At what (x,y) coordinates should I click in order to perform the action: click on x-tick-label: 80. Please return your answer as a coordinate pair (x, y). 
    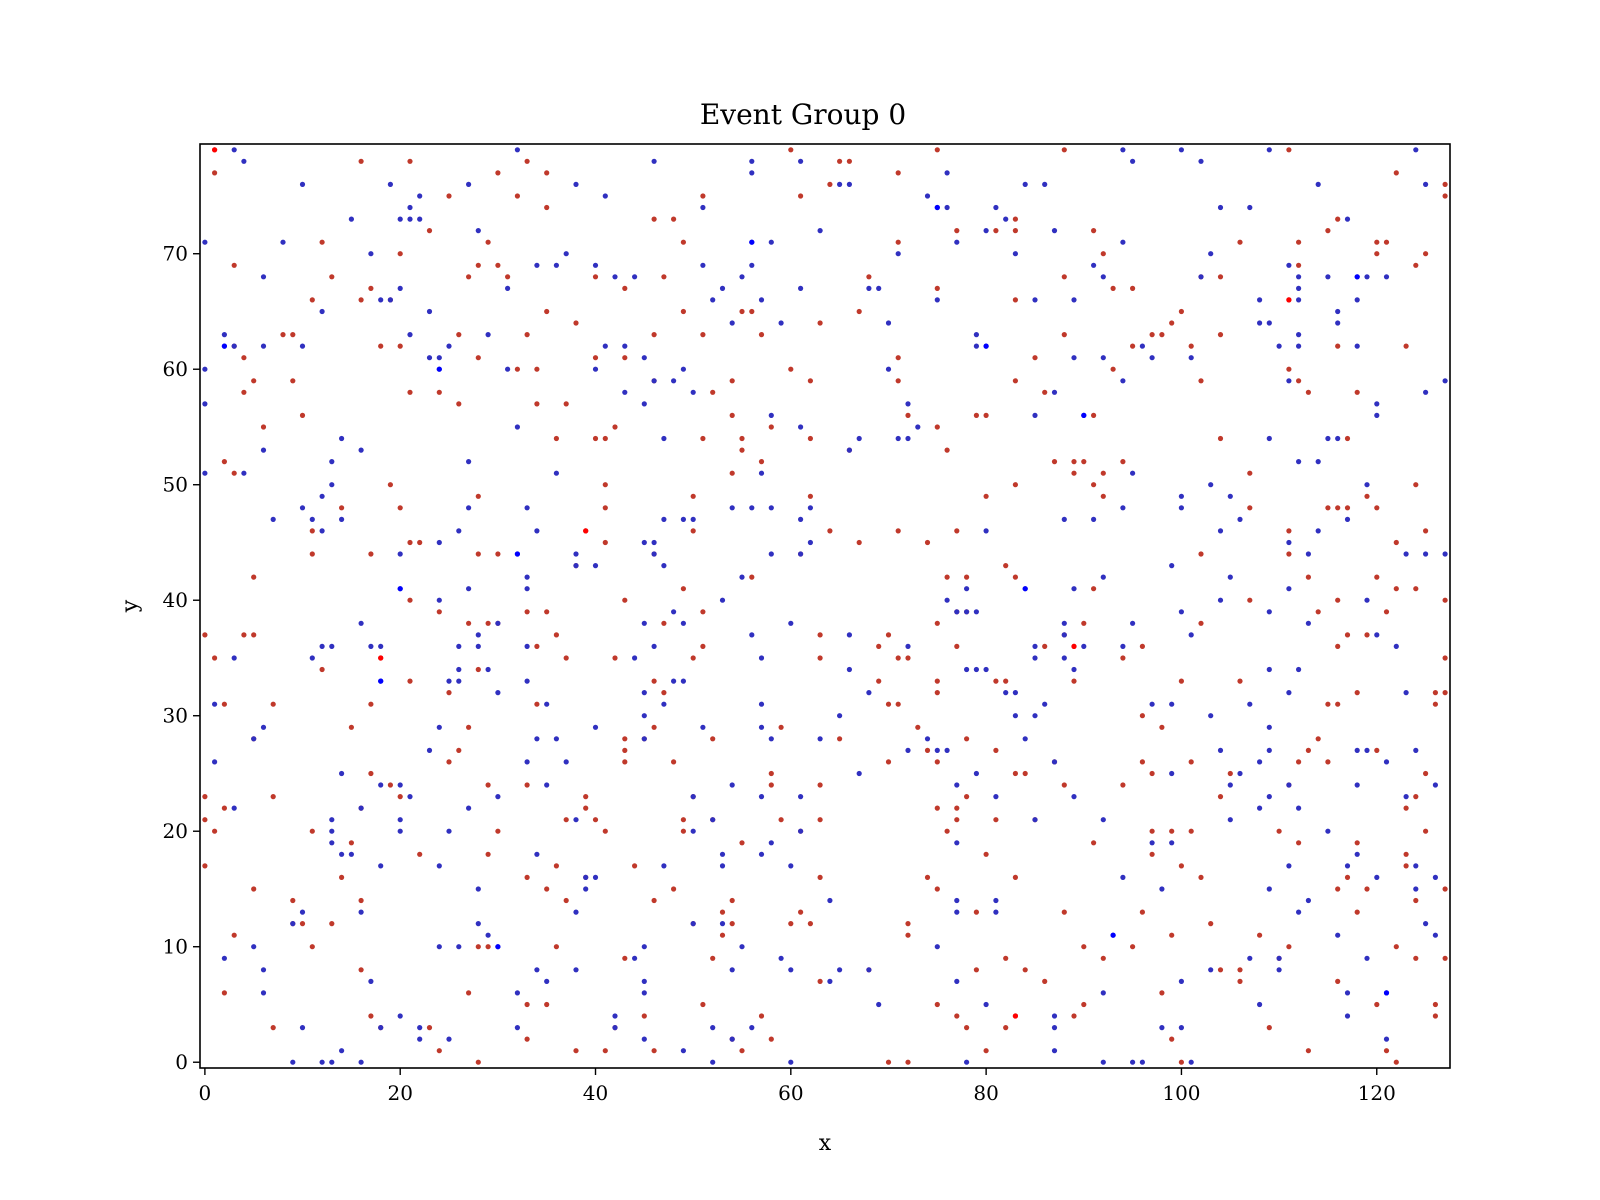
    Looking at the image, I should click on (985, 1093).